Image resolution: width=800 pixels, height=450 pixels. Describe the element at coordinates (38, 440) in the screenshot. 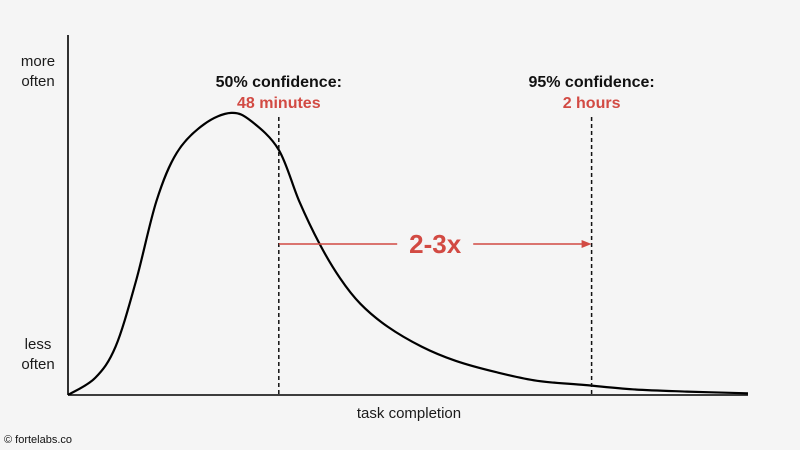

I see `copyright-text: © fortelabs.co` at that location.